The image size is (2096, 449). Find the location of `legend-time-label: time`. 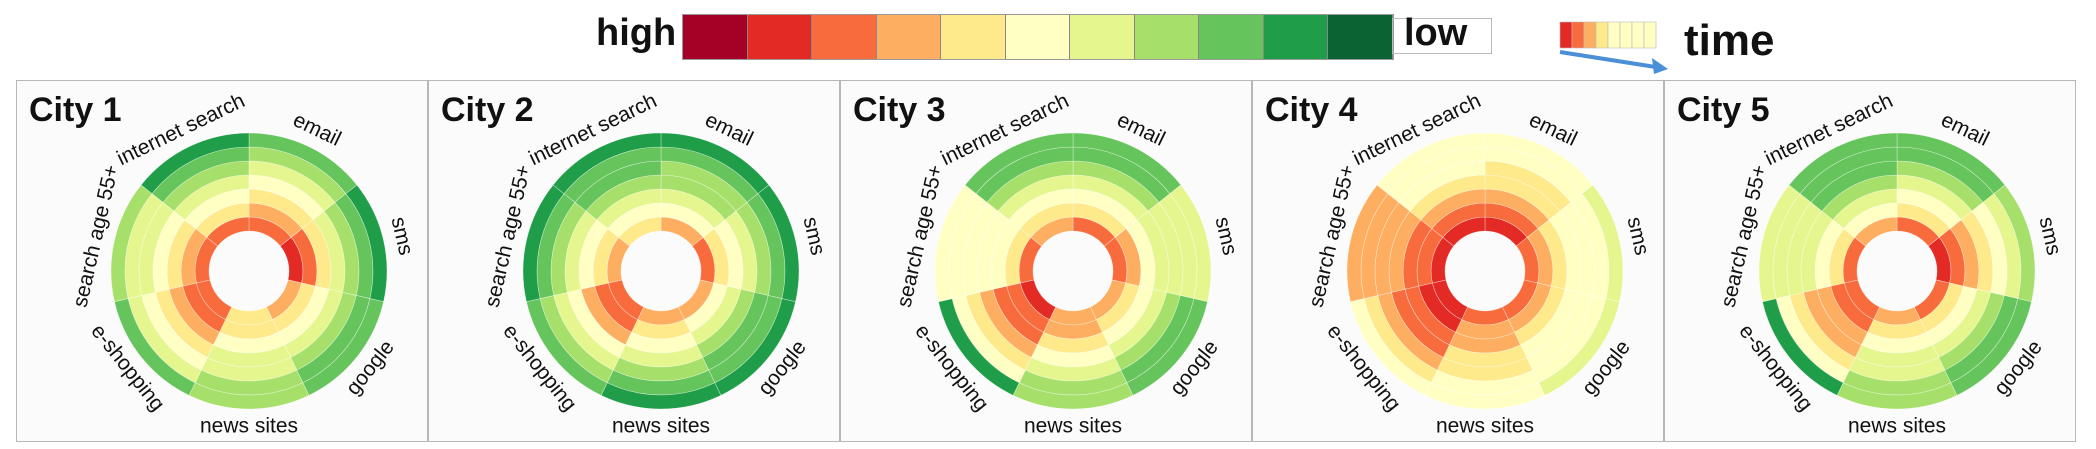

legend-time-label: time is located at coordinates (1729, 40).